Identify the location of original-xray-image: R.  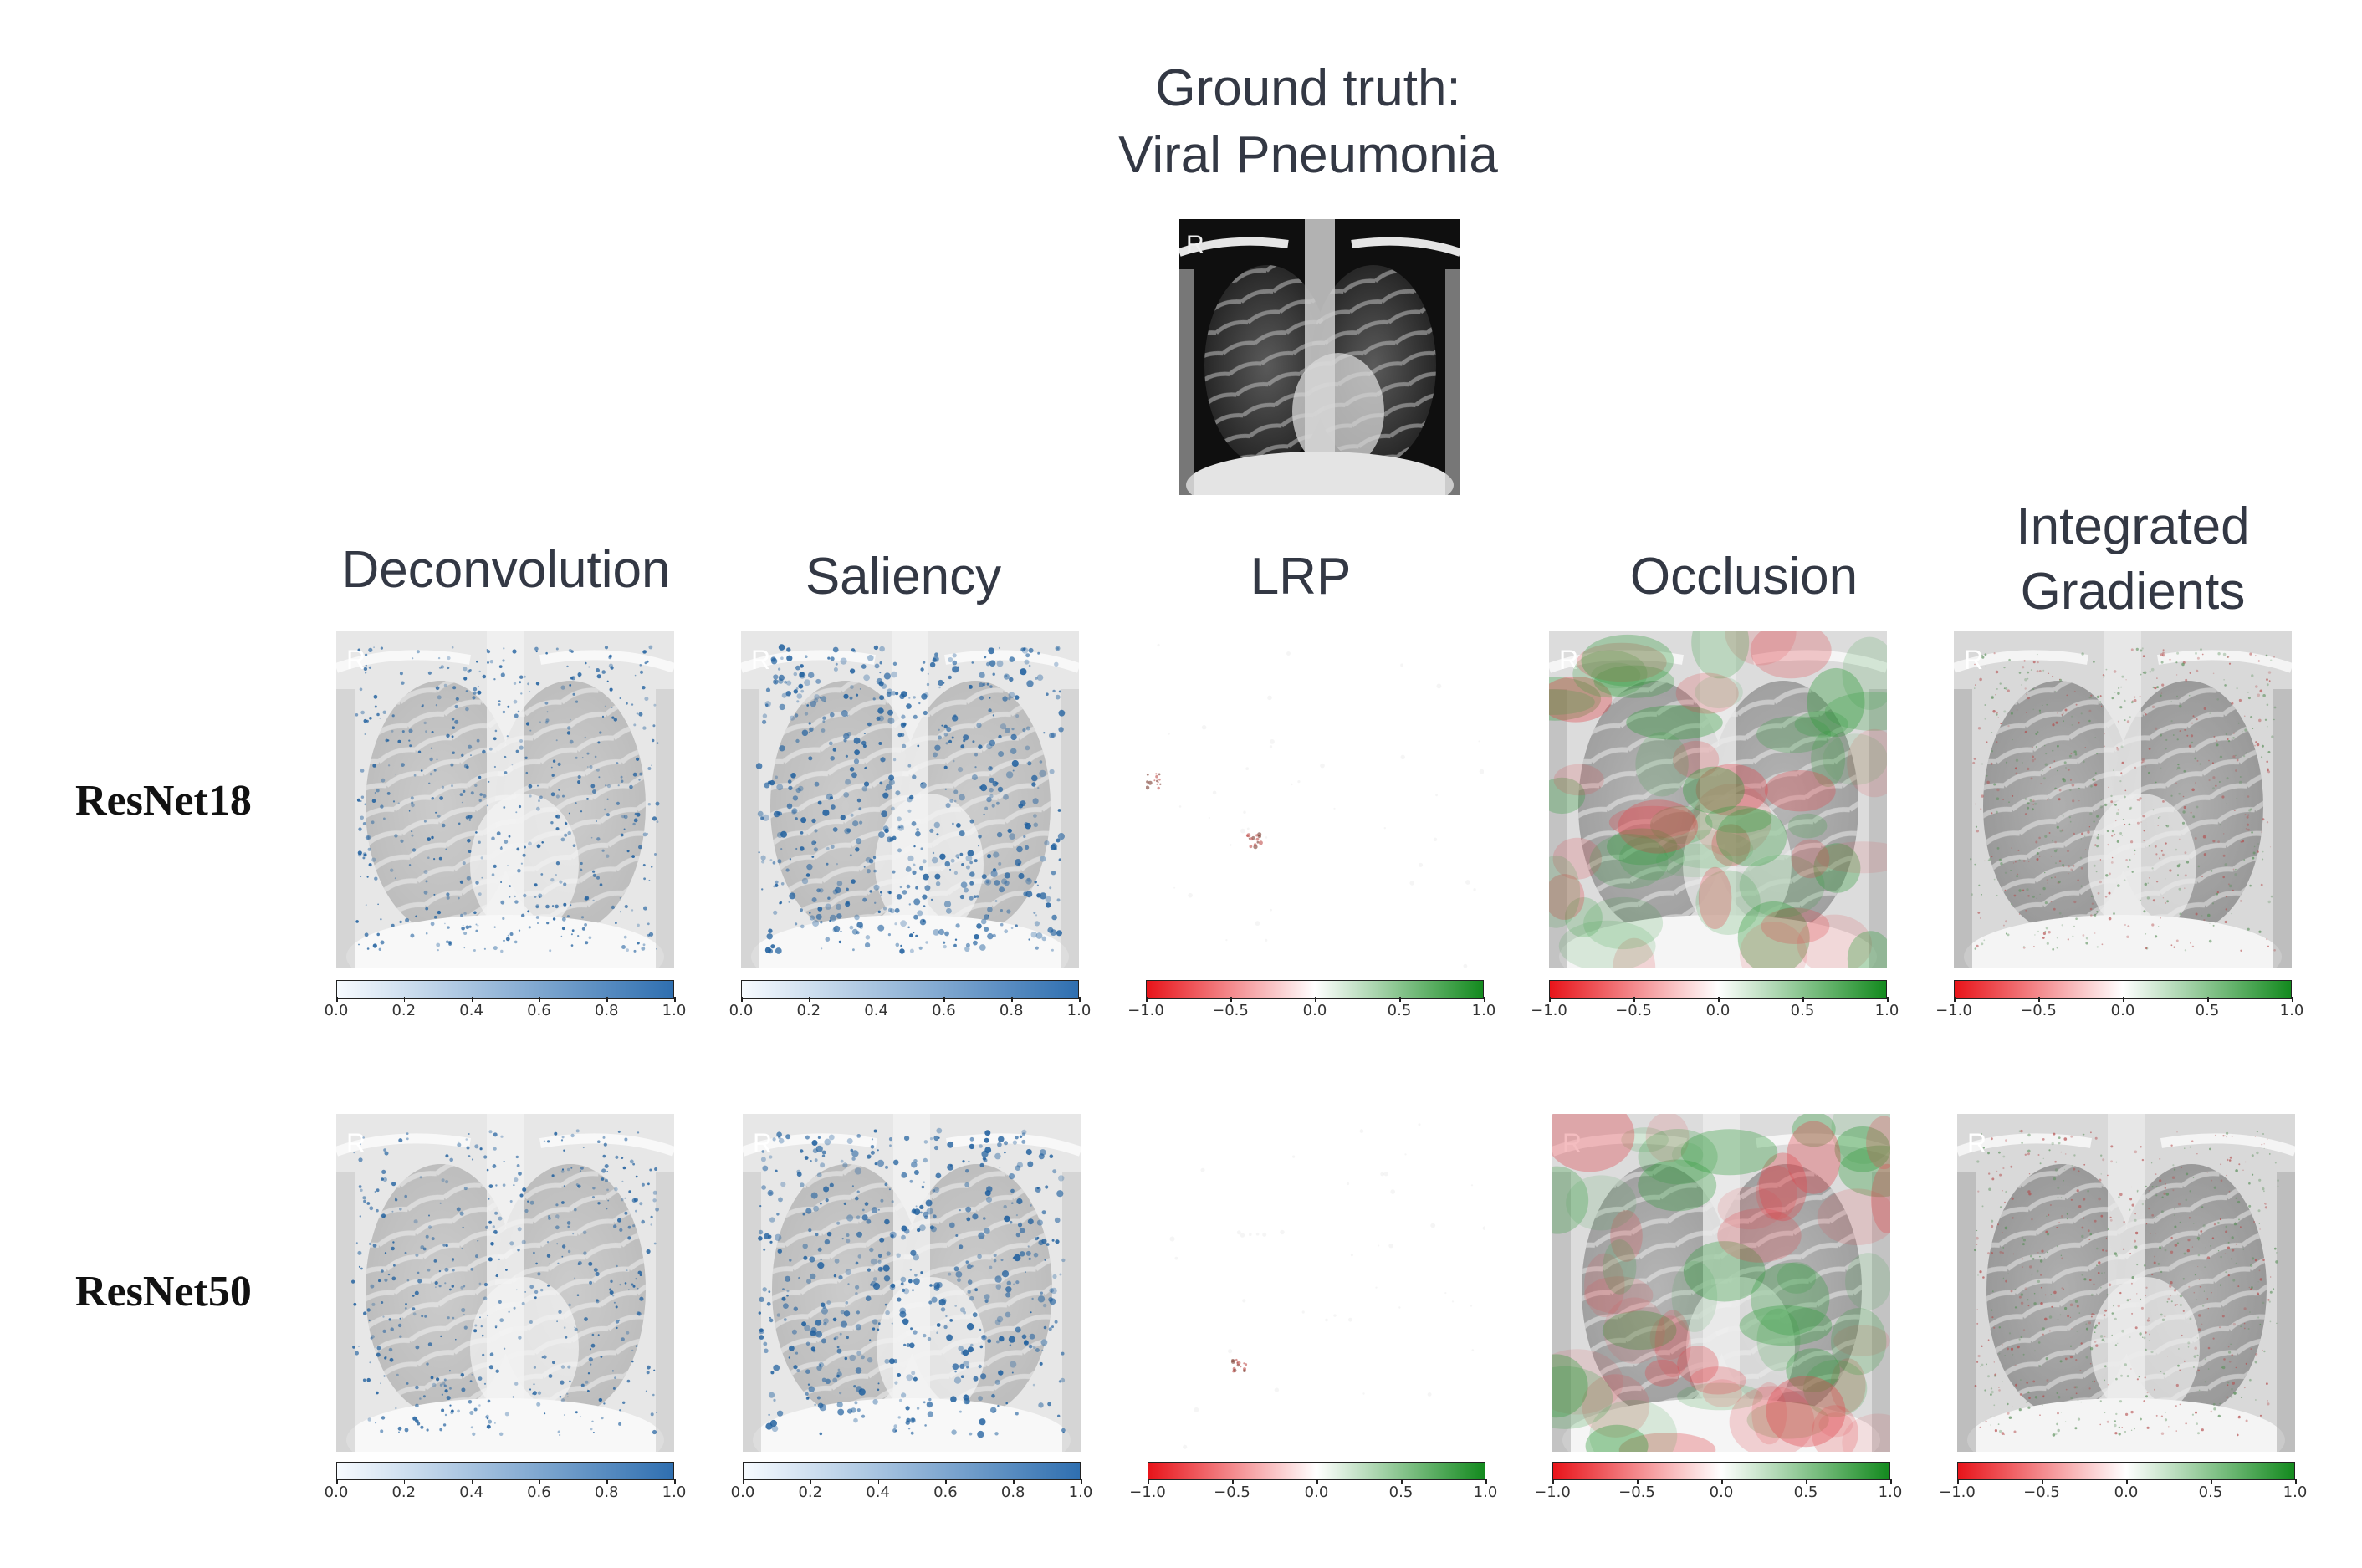
(1319, 357).